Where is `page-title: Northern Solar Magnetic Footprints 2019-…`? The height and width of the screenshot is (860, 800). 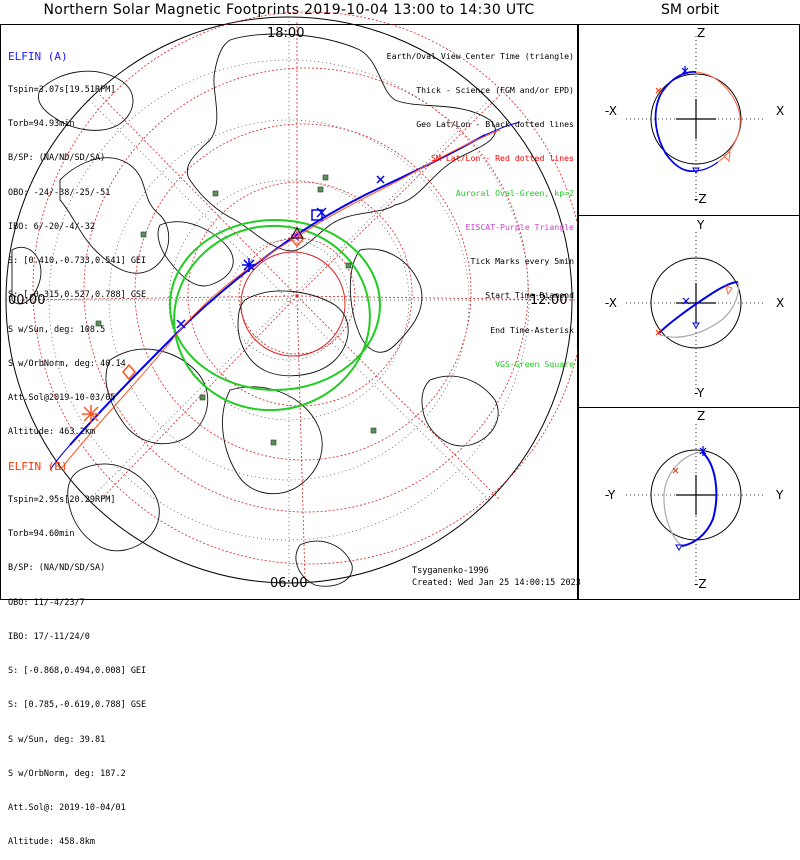 page-title: Northern Solar Magnetic Footprints 2019-… is located at coordinates (289, 10).